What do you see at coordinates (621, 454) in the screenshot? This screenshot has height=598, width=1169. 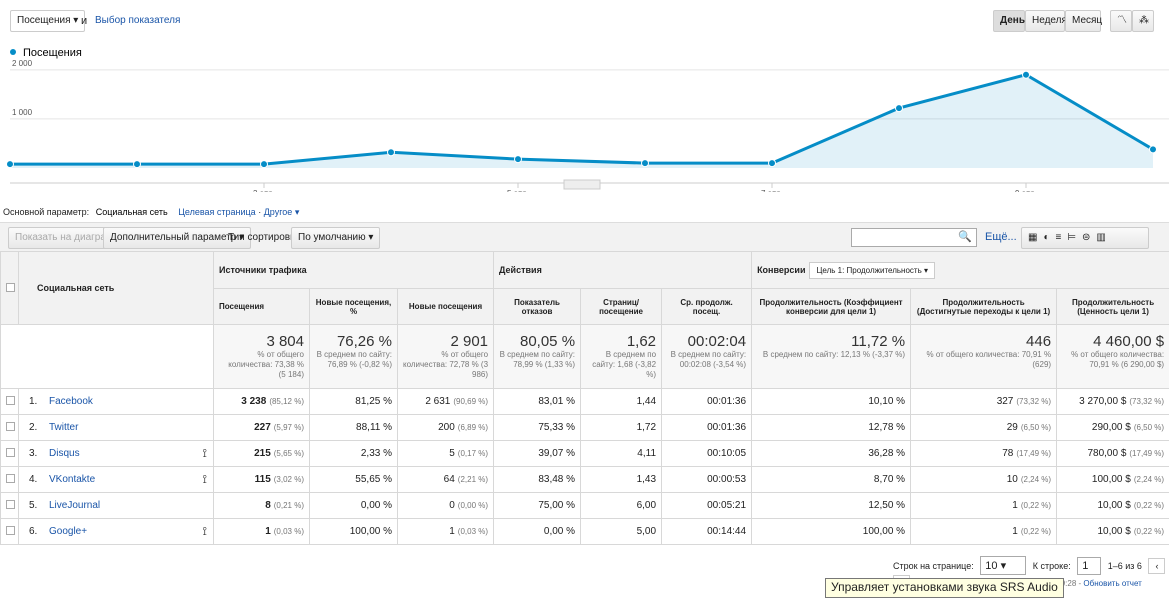 I see `data-cell: 4,11` at bounding box center [621, 454].